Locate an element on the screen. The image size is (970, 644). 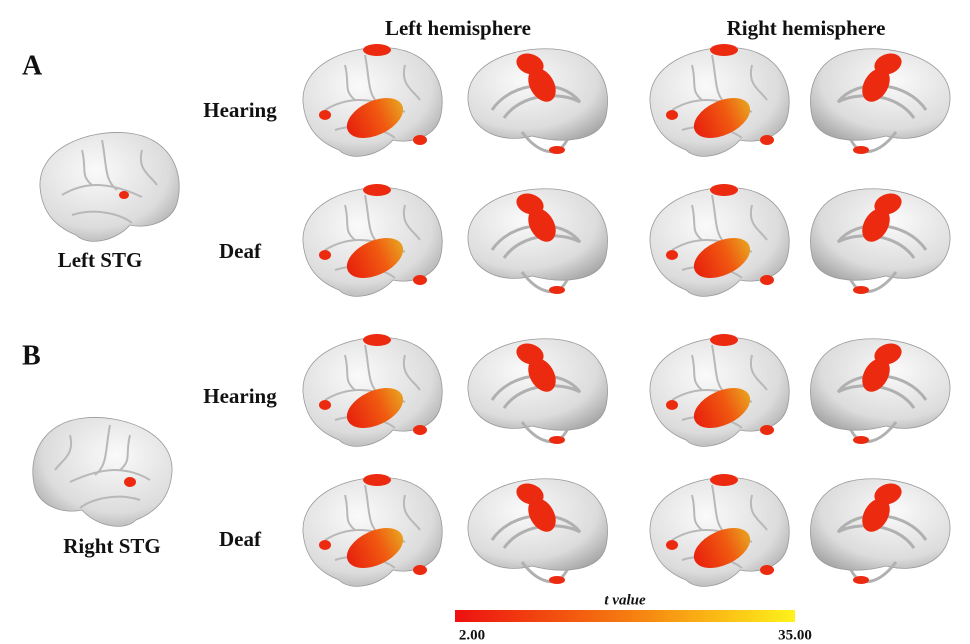
colorbar-max: 35.00 is located at coordinates (795, 635).